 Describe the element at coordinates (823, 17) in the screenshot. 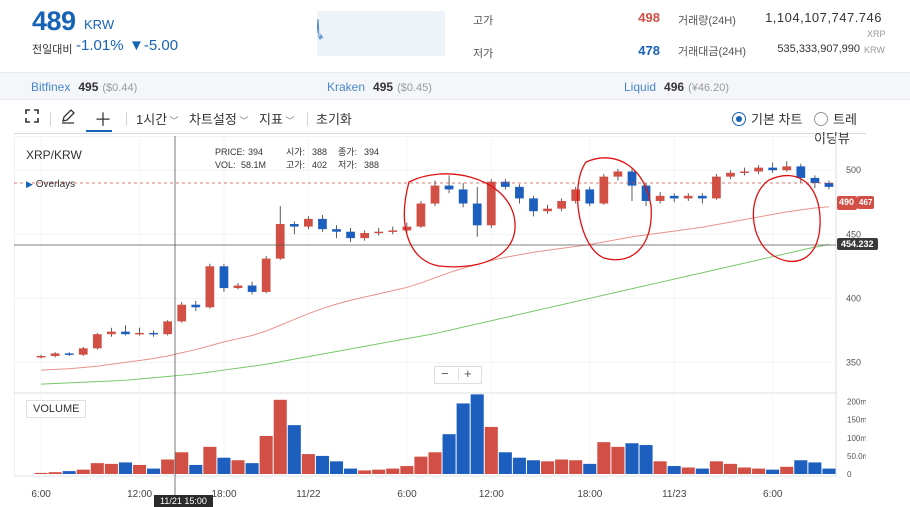

I see `volume-value: 1,104,107,747.746` at that location.